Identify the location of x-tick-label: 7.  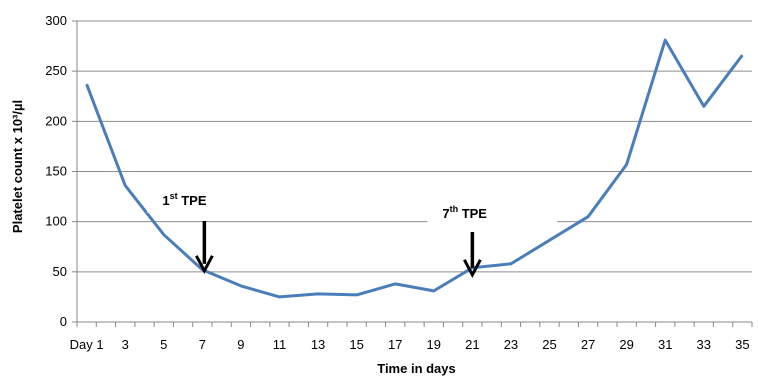
(202, 344).